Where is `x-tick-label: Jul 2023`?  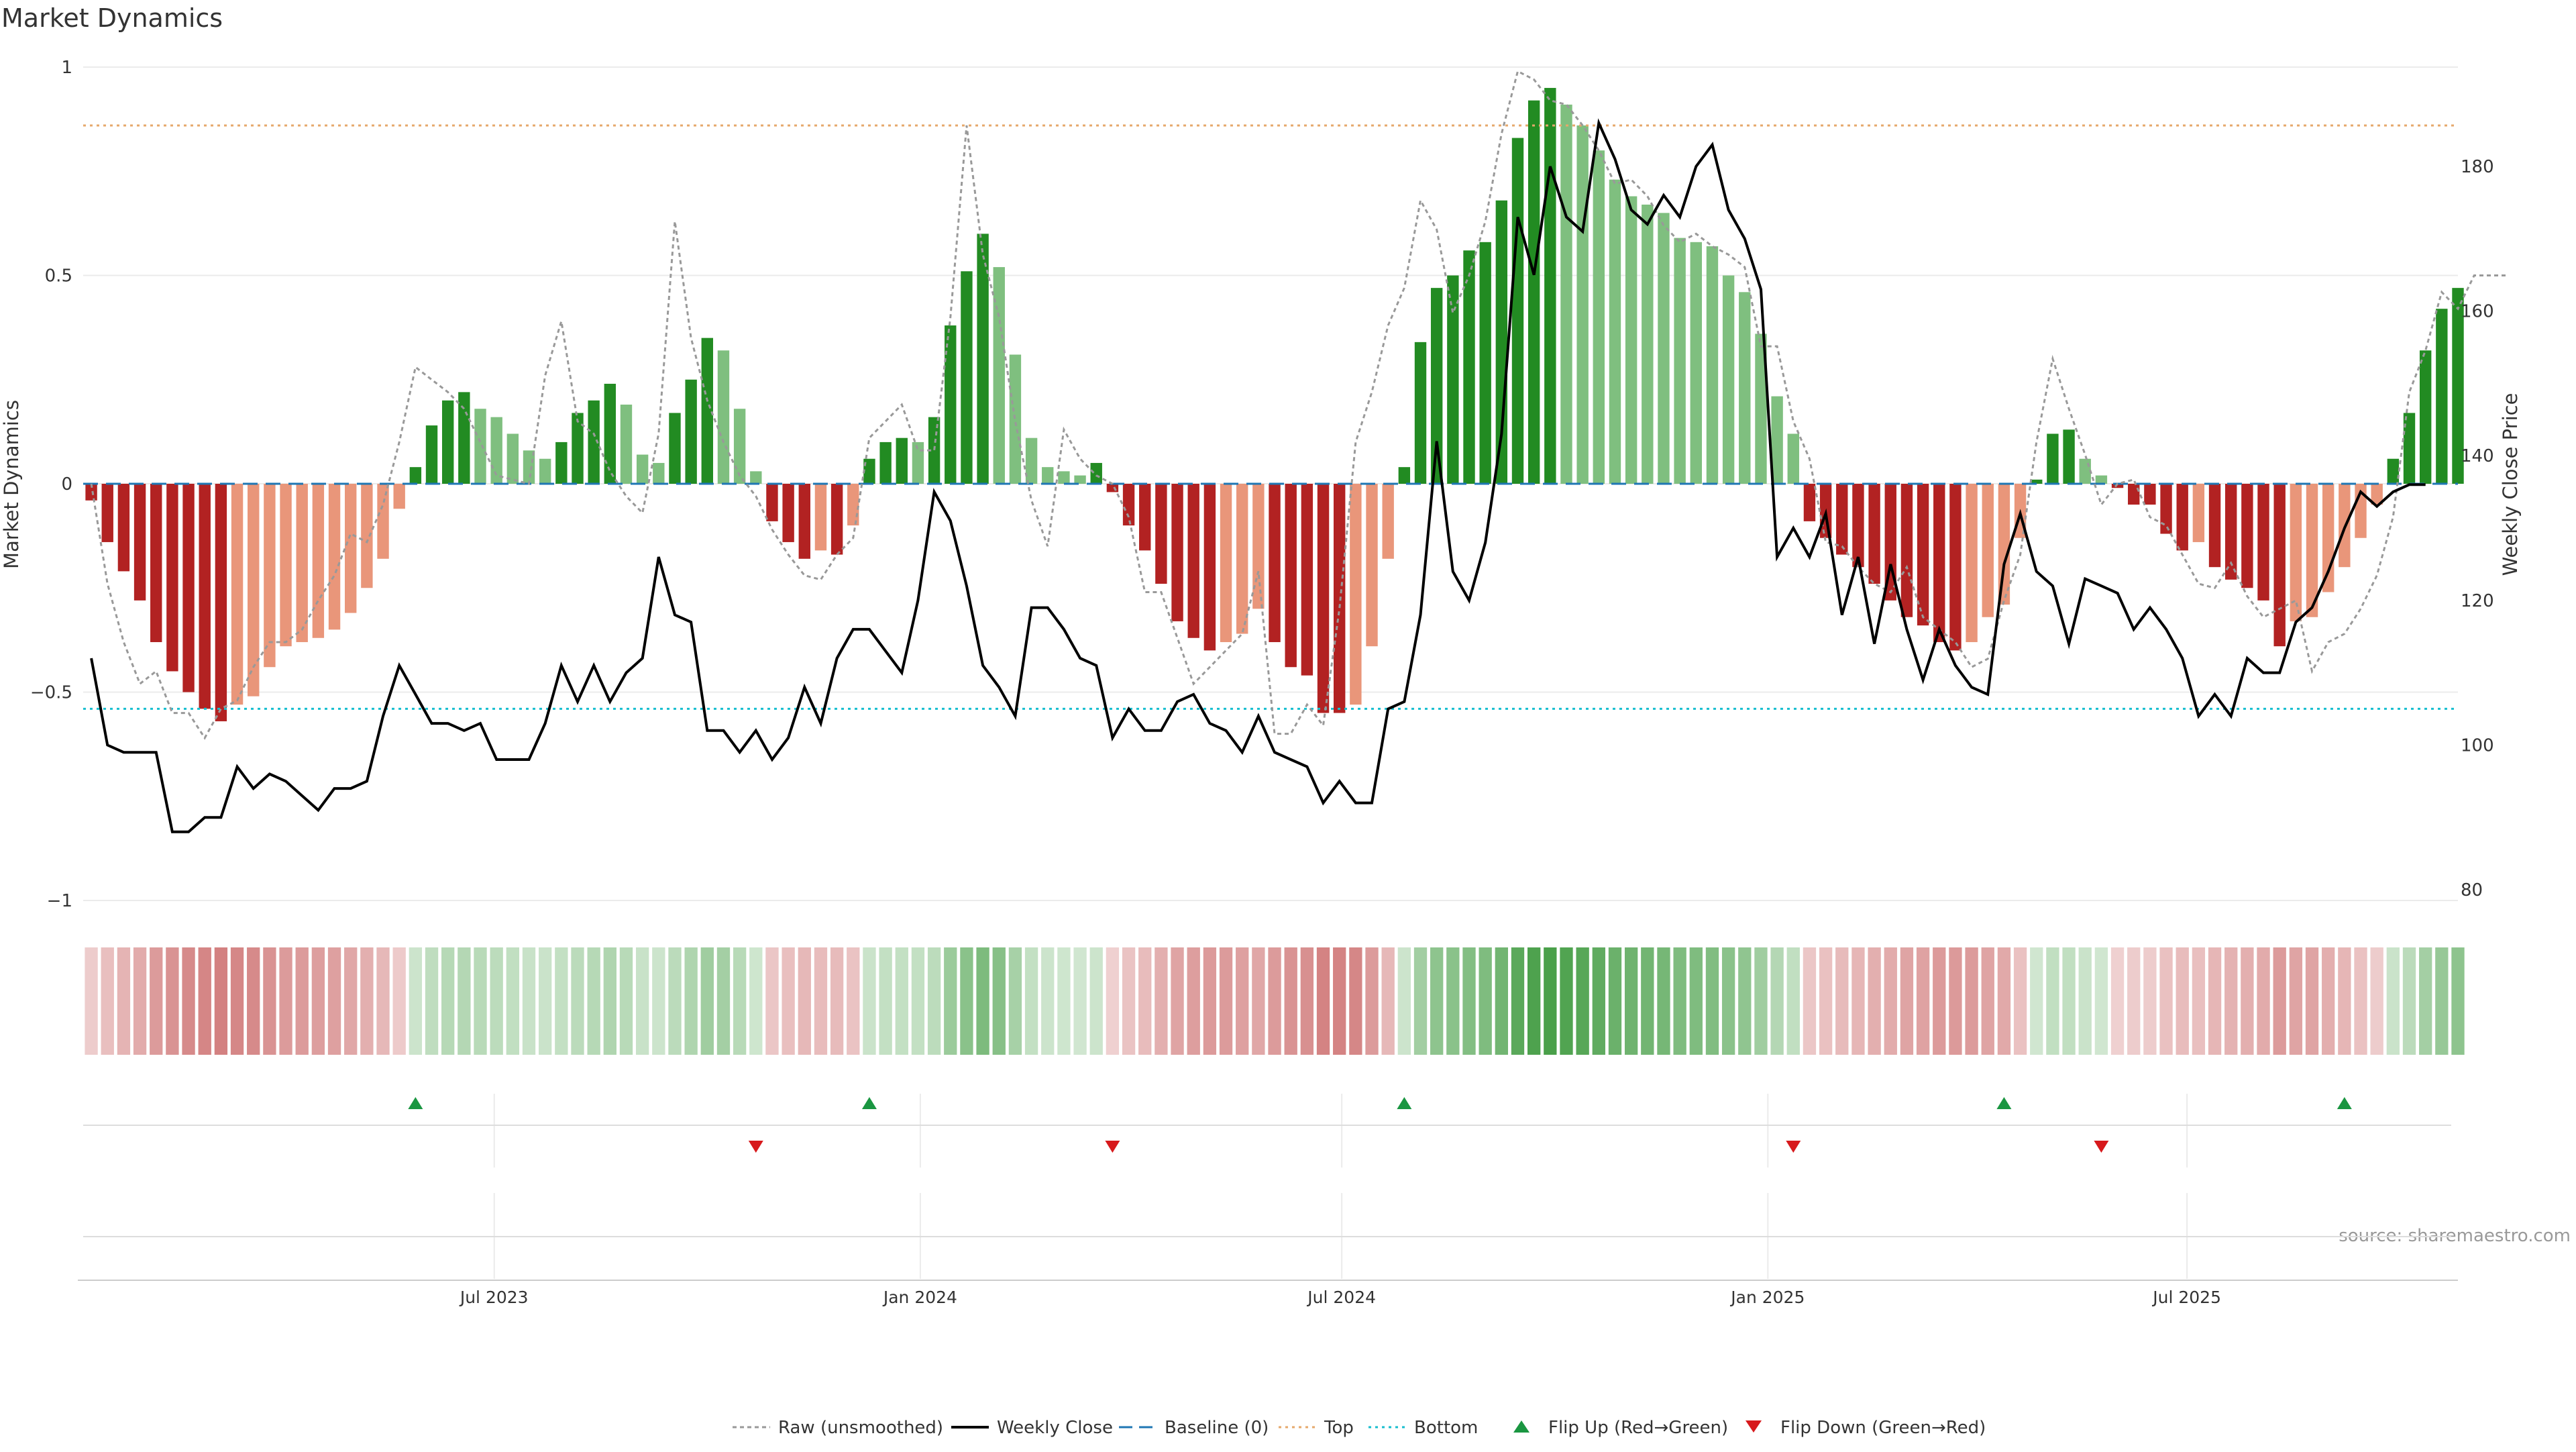 x-tick-label: Jul 2023 is located at coordinates (494, 1298).